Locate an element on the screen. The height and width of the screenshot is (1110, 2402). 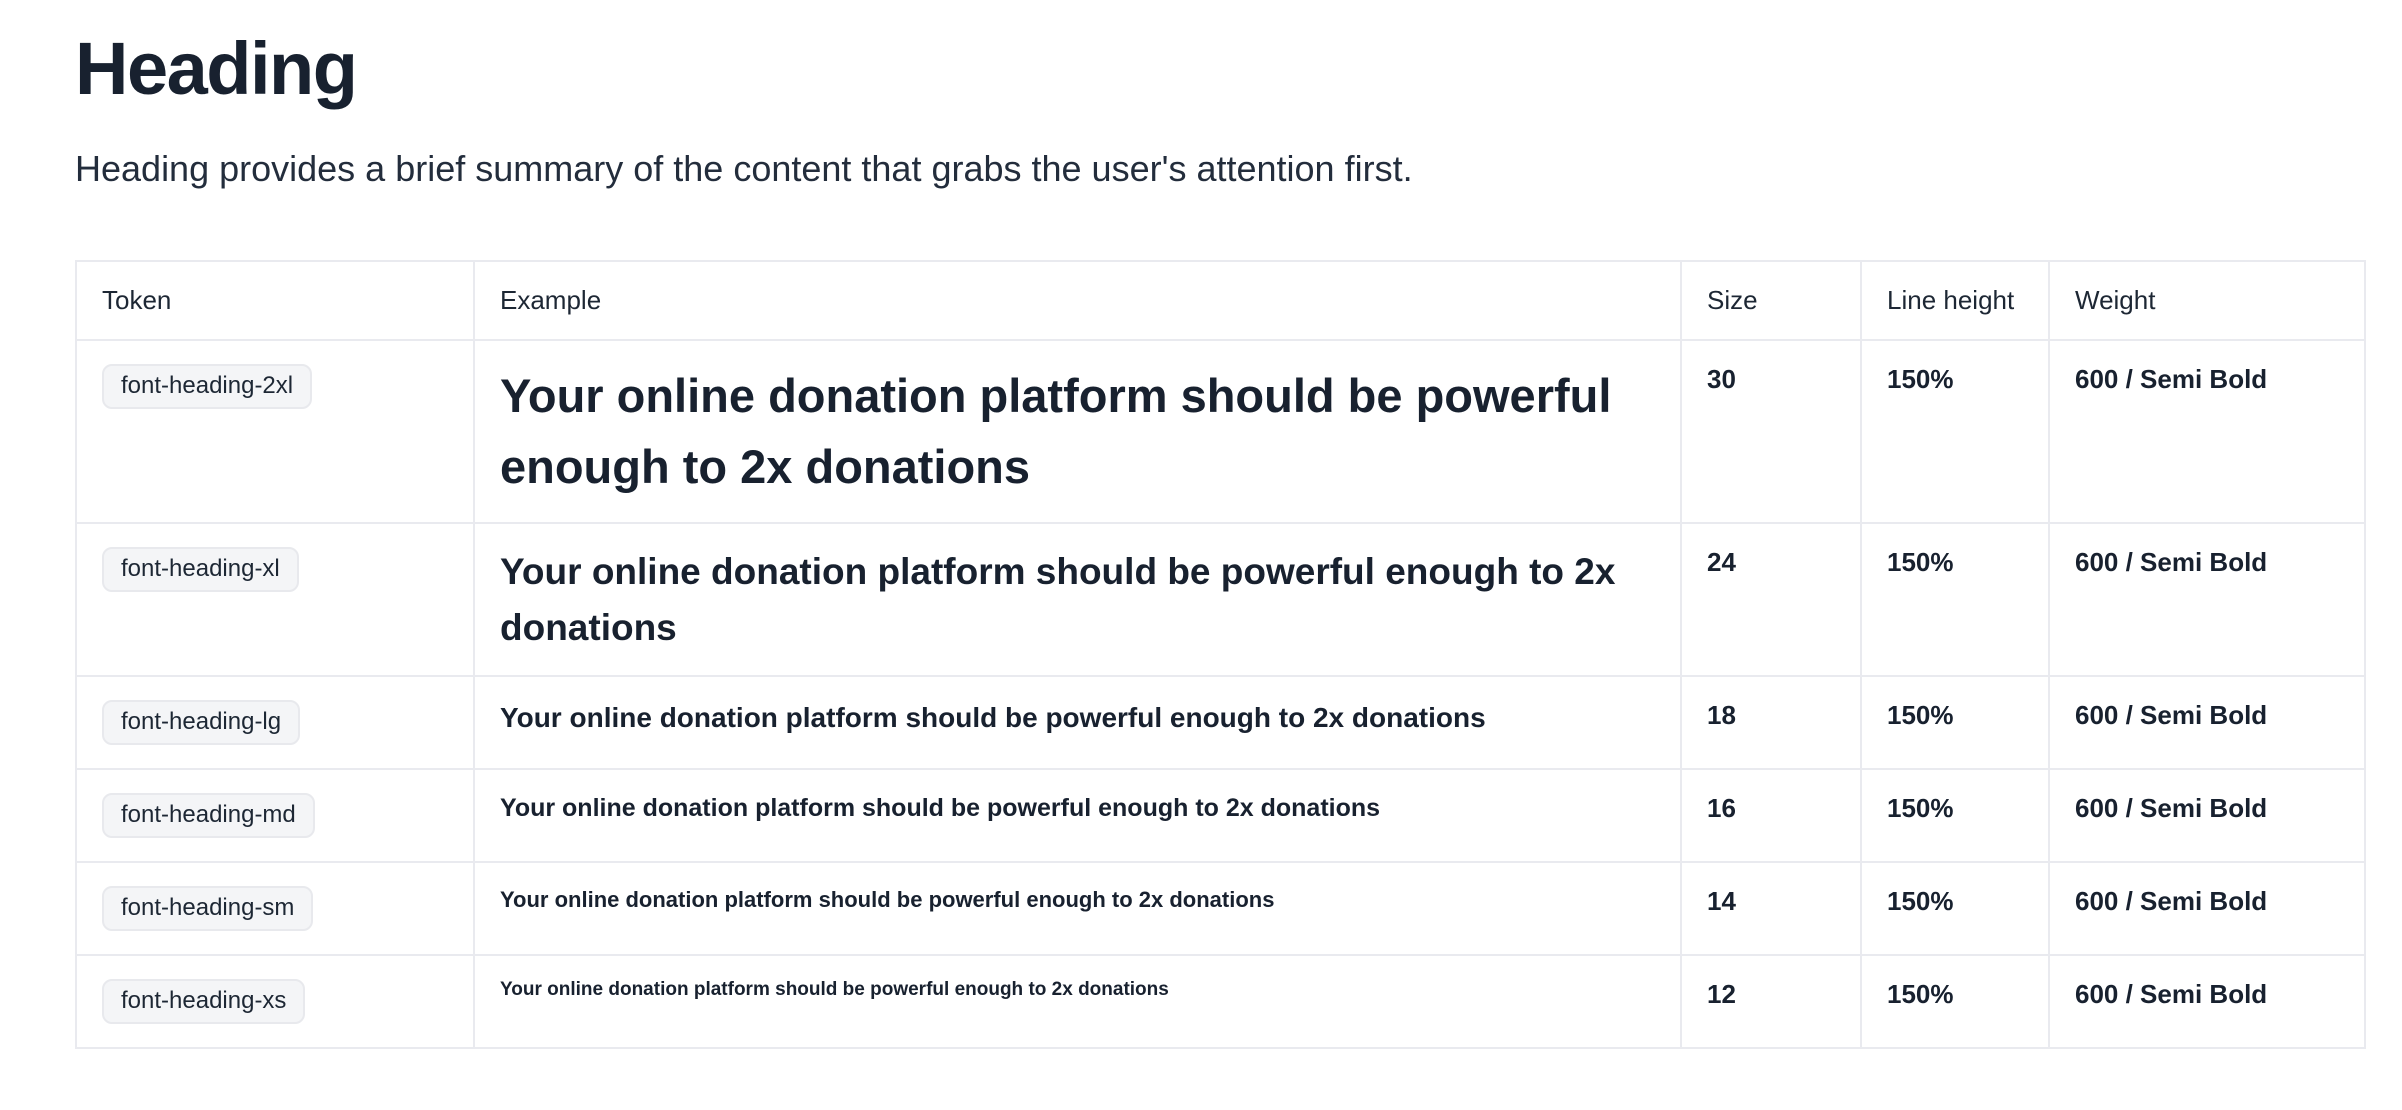
size-value: 16 is located at coordinates (1771, 816).